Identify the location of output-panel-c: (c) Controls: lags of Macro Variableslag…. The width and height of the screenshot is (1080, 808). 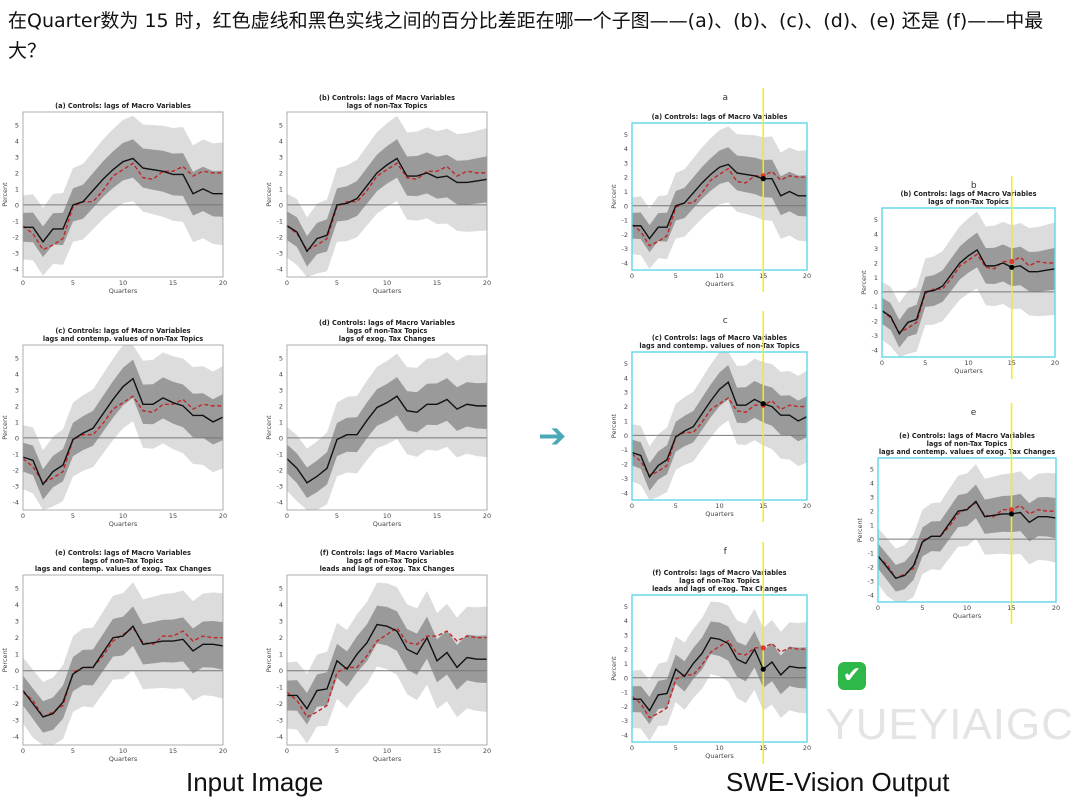
(710, 416).